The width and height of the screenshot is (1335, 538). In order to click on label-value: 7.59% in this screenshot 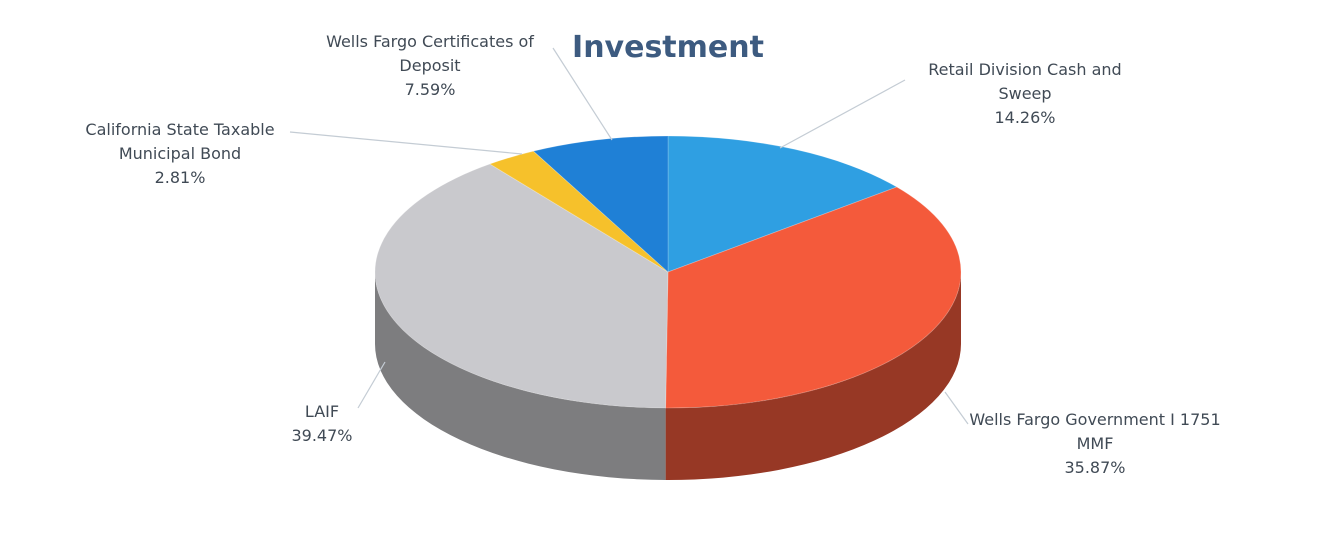, I will do `click(430, 89)`.